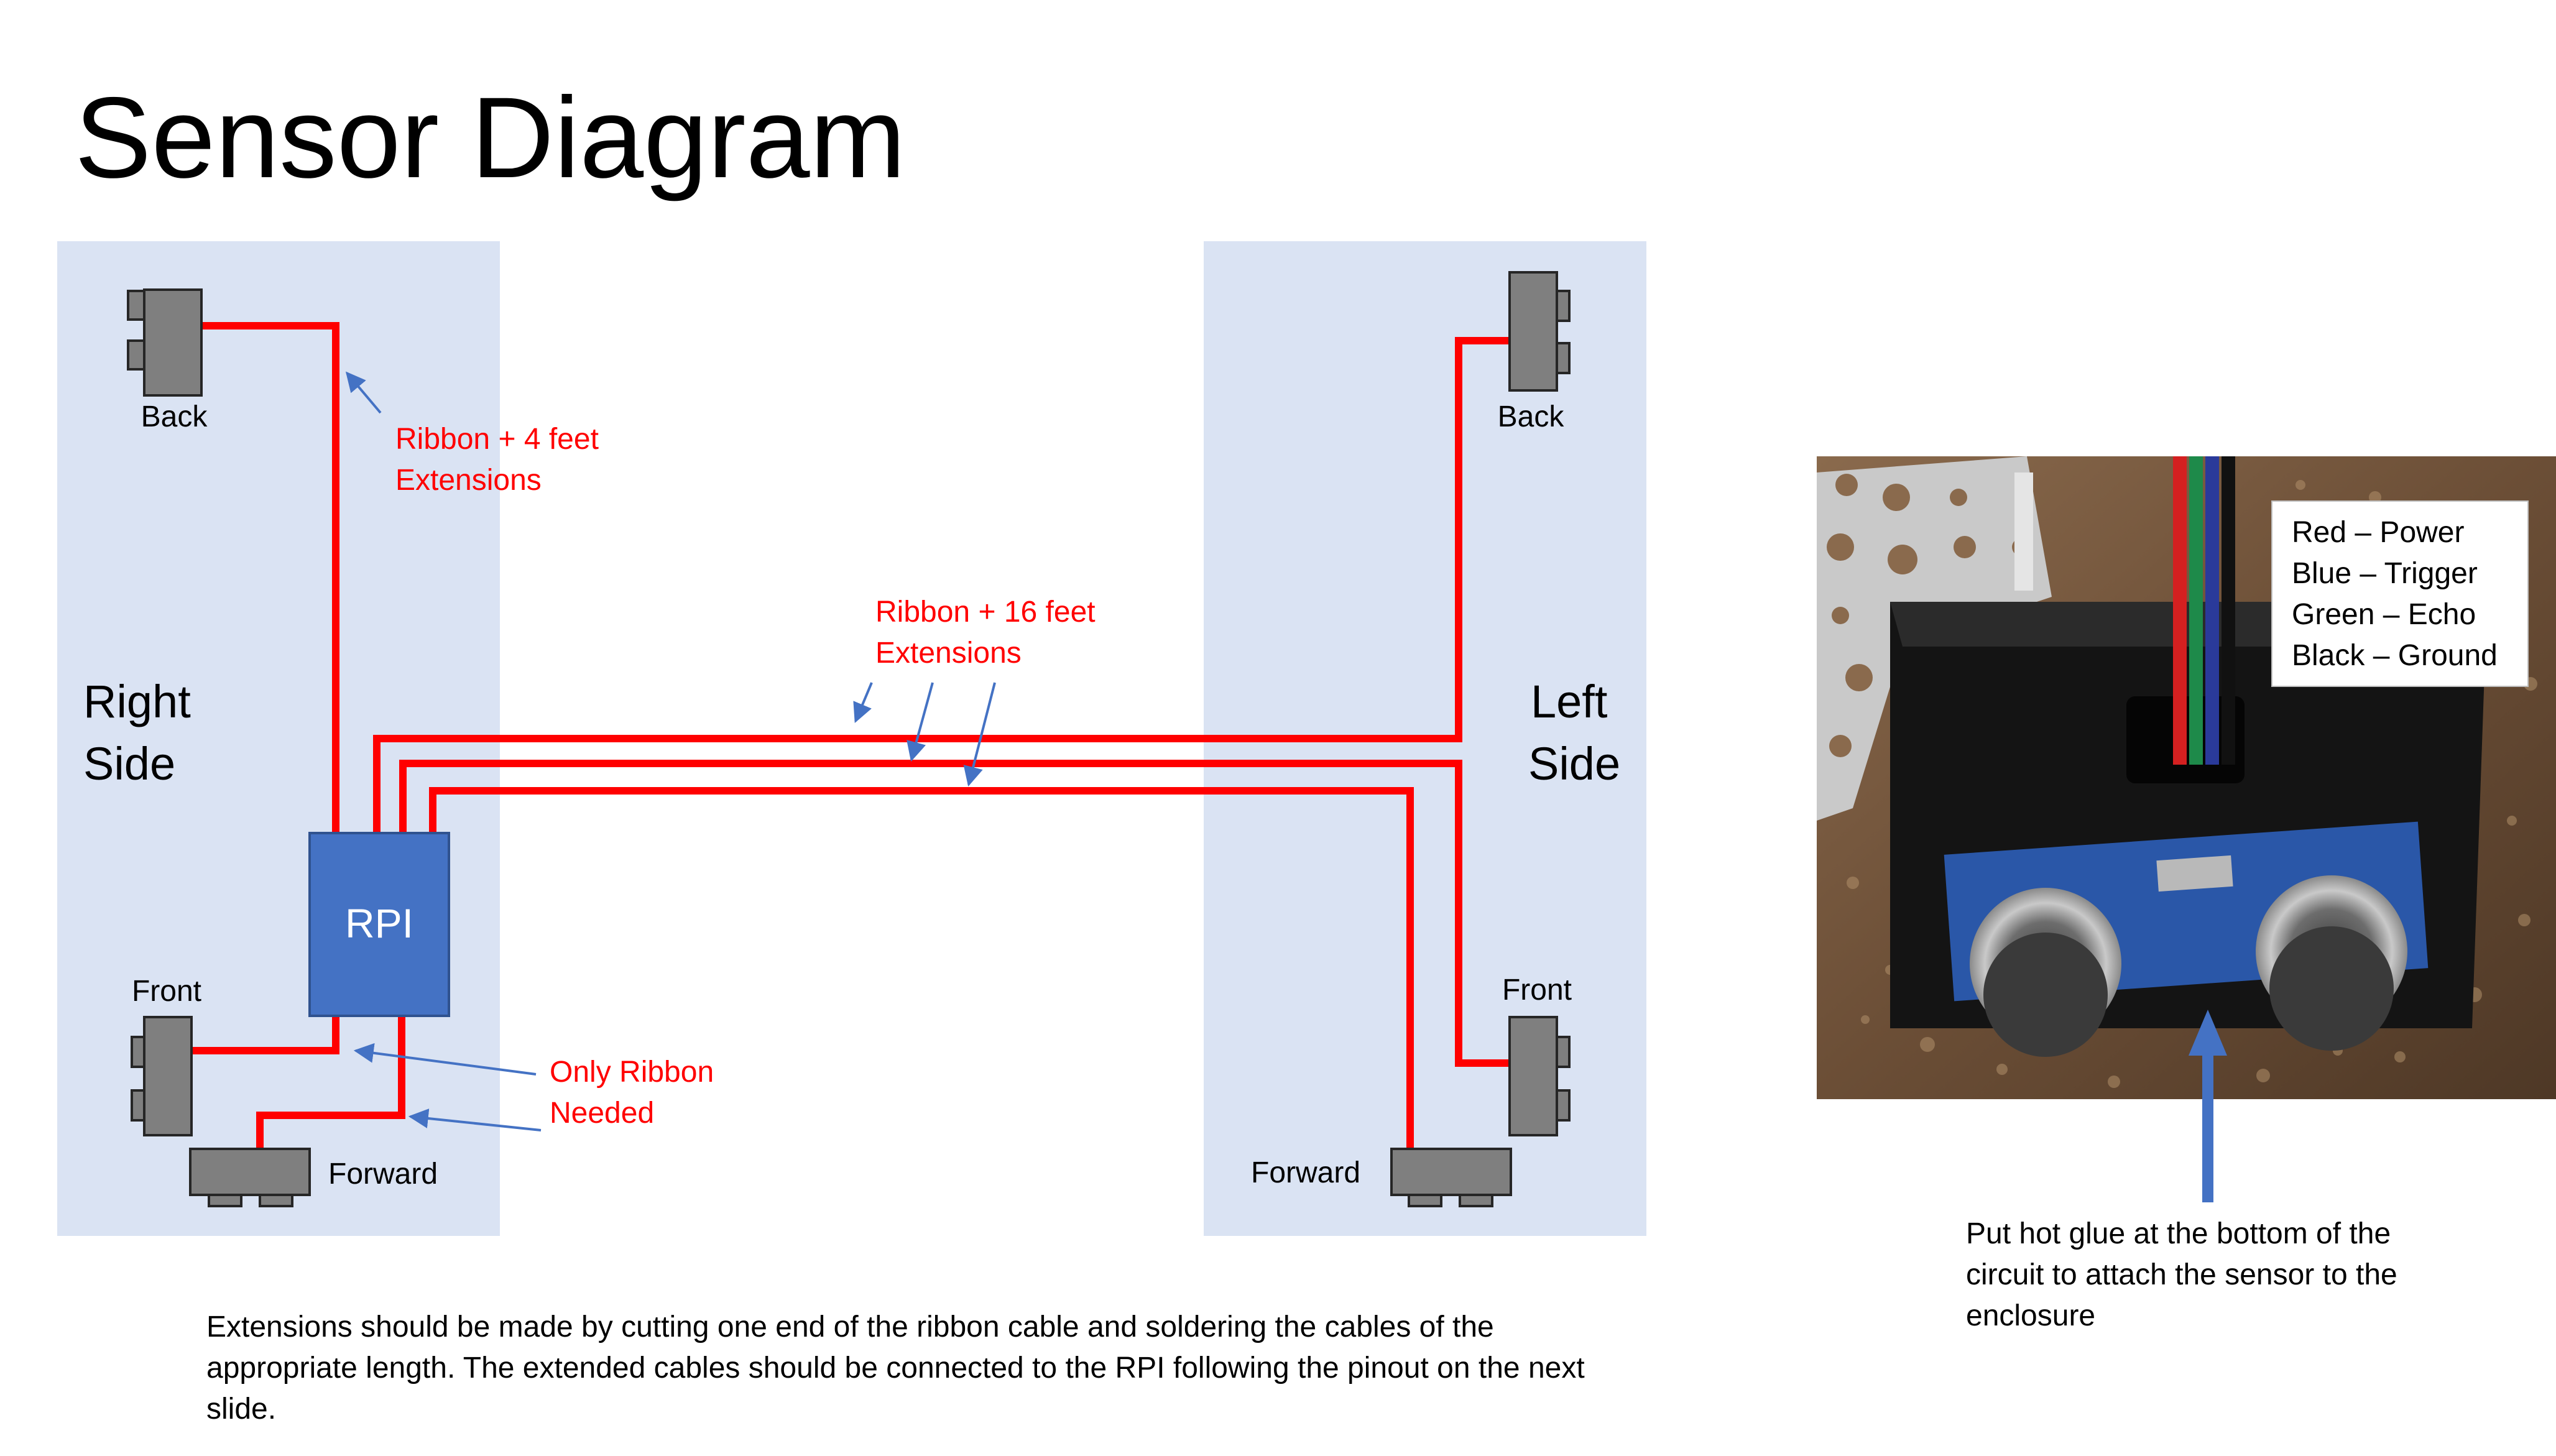  I want to click on right-side-label-line2: Side, so click(129, 764).